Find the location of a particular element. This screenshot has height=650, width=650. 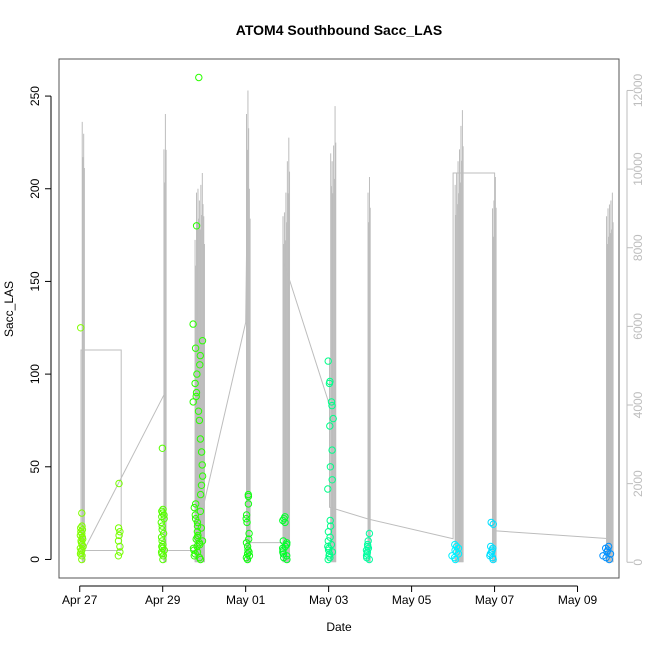

y-tick-label: 100 is located at coordinates (35, 374).